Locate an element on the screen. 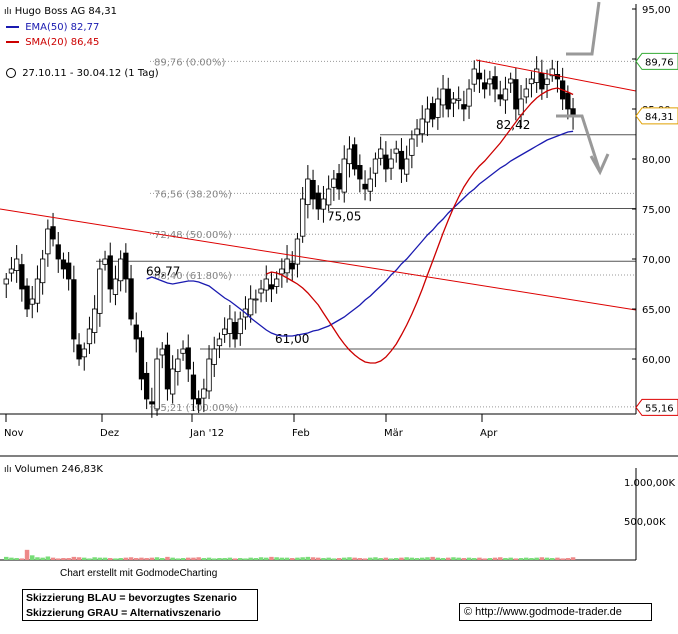 The height and width of the screenshot is (634, 678). scenario-arrows is located at coordinates (583, 88).